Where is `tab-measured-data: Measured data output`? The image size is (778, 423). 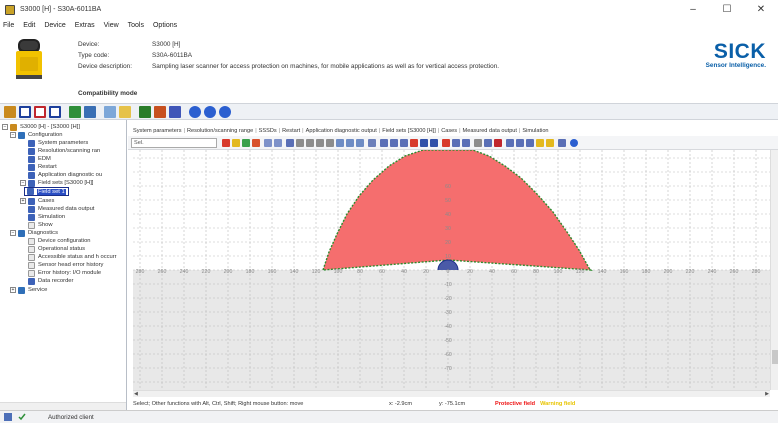 tab-measured-data: Measured data output is located at coordinates (489, 130).